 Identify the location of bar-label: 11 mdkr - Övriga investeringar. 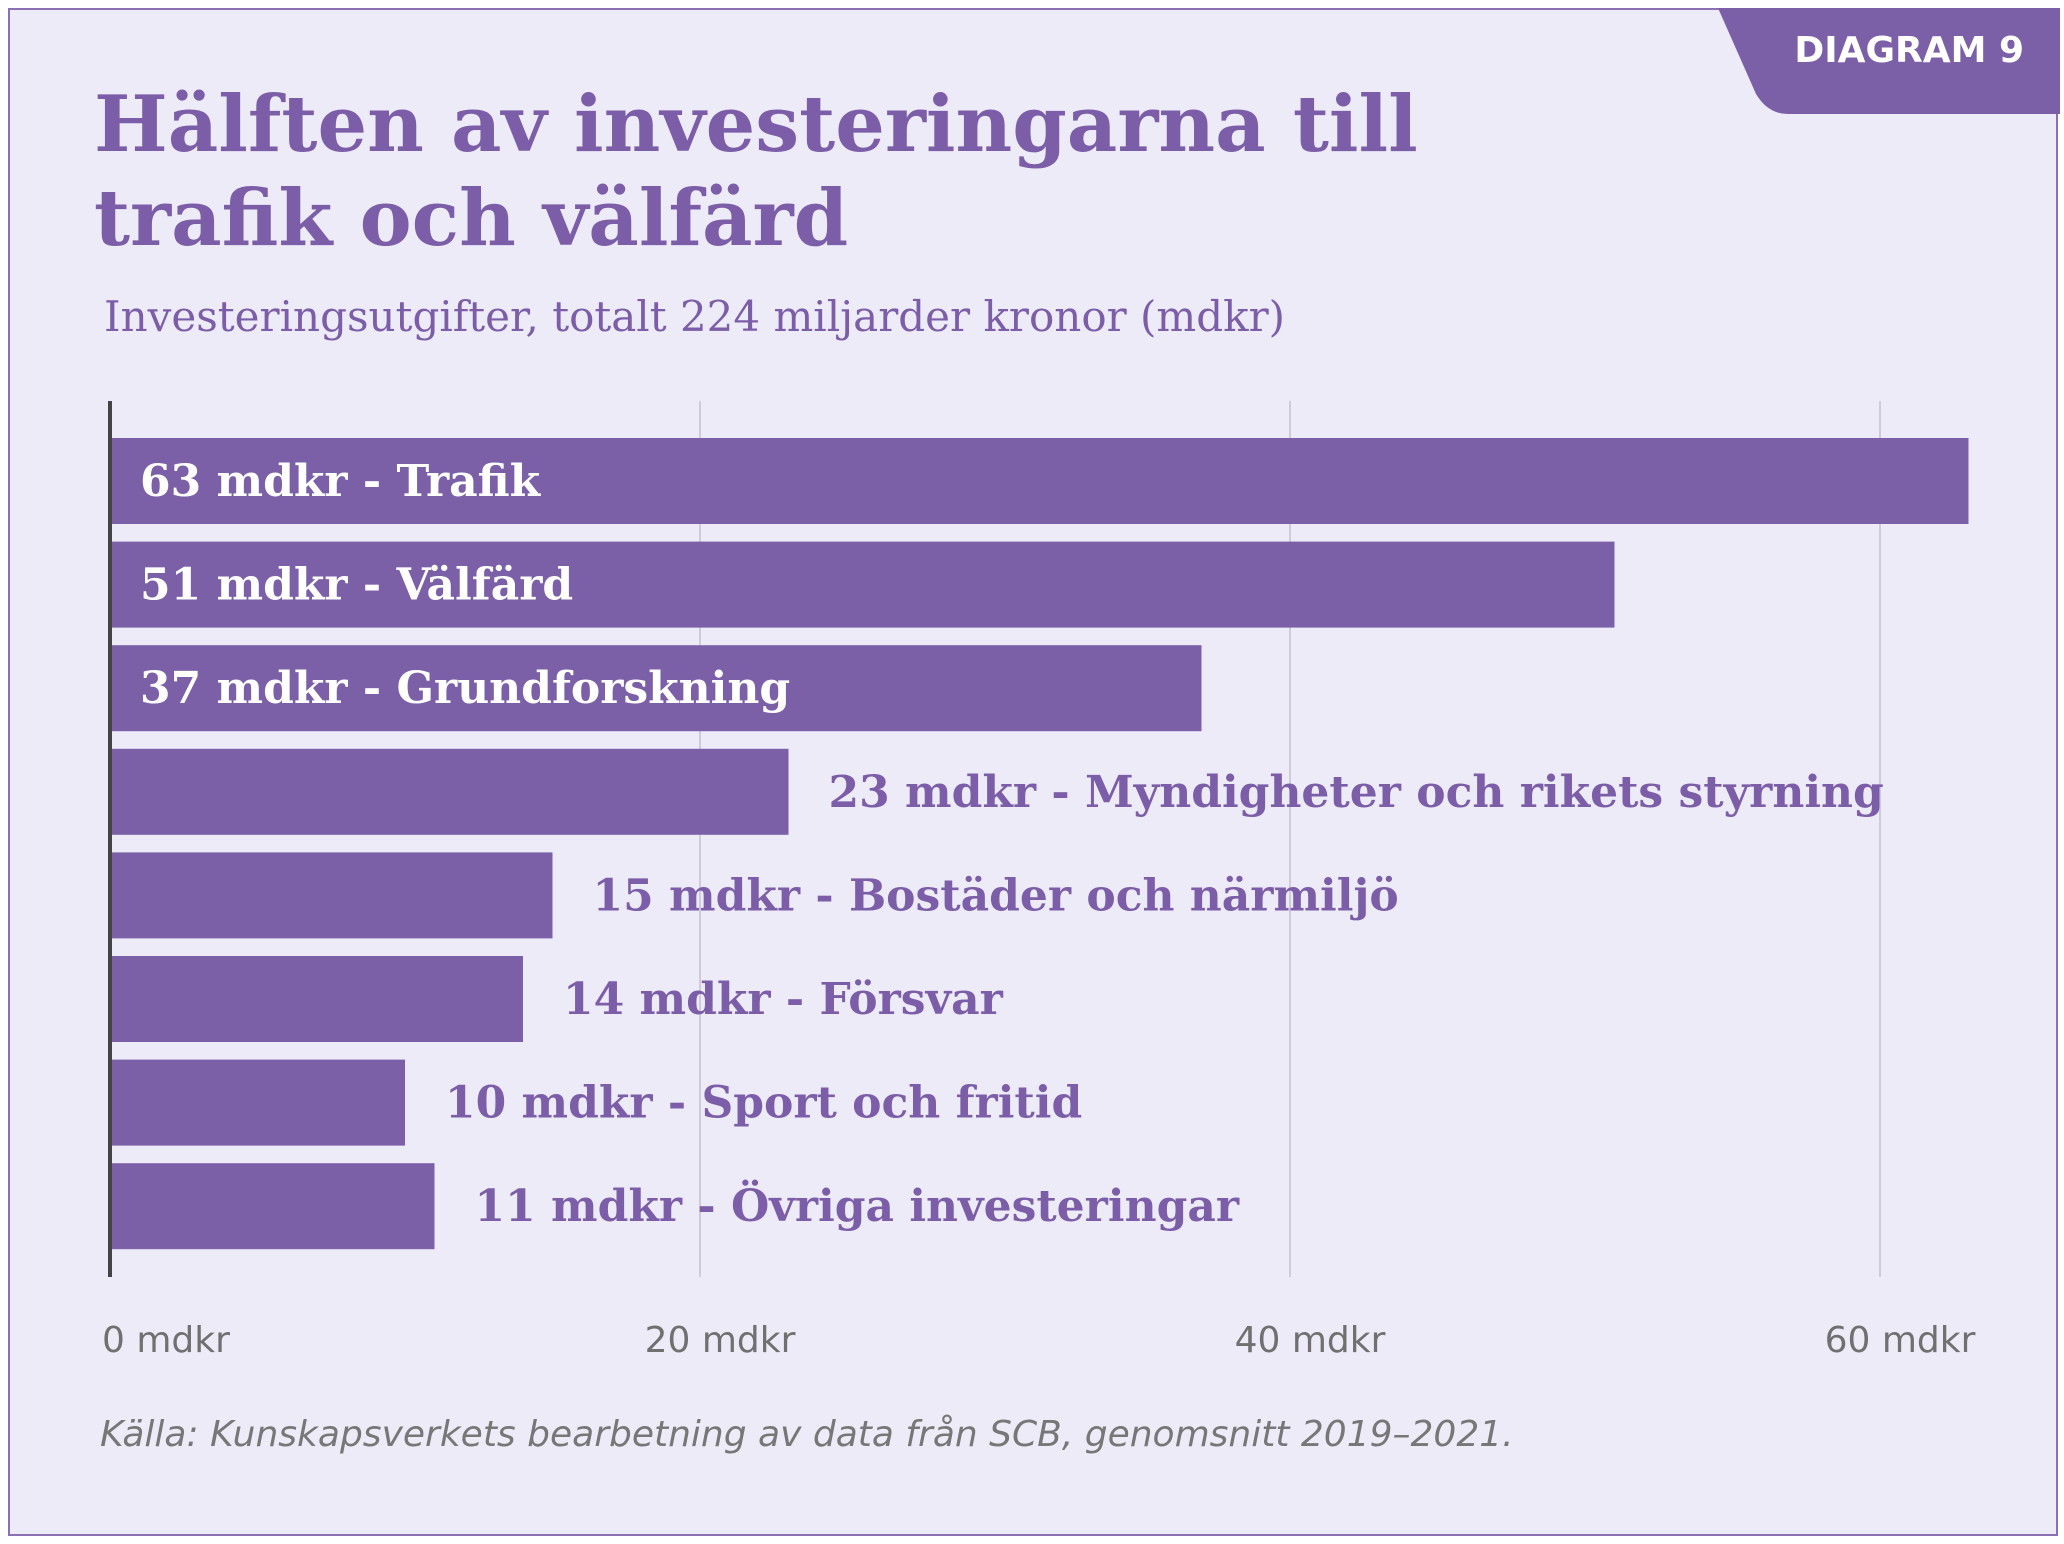
(857, 1205).